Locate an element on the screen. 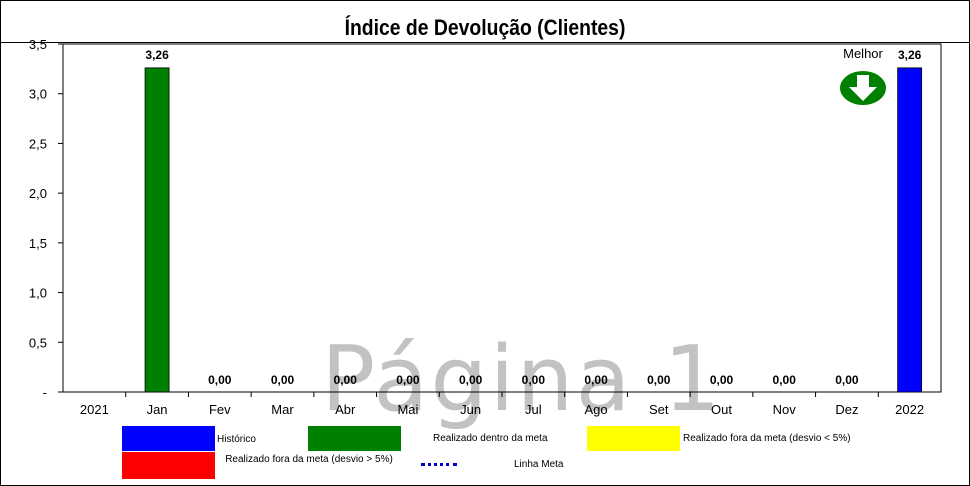 The height and width of the screenshot is (486, 970). legend-label-dentro-meta: Realizado dentro da meta is located at coordinates (490, 438).